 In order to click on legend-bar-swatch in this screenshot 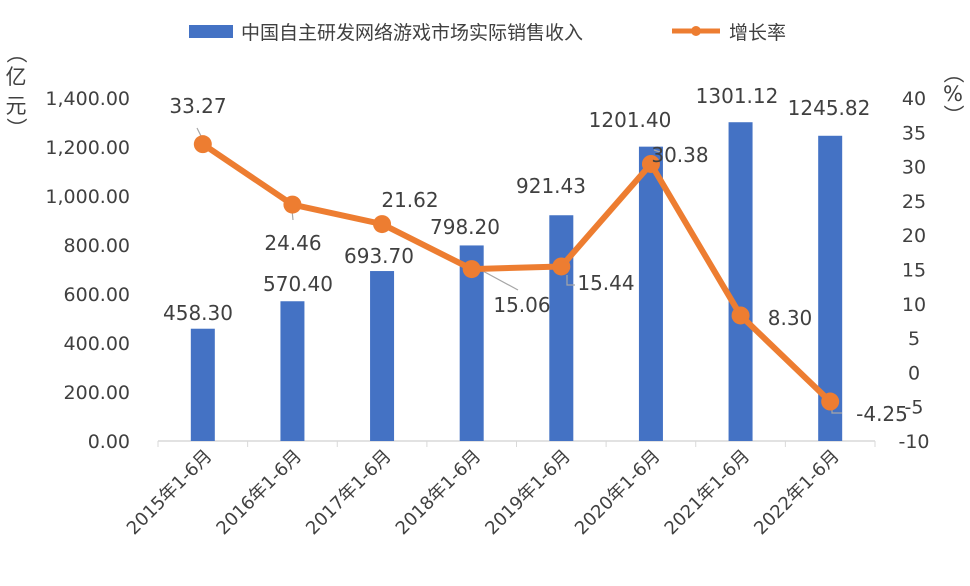, I will do `click(211, 31)`.